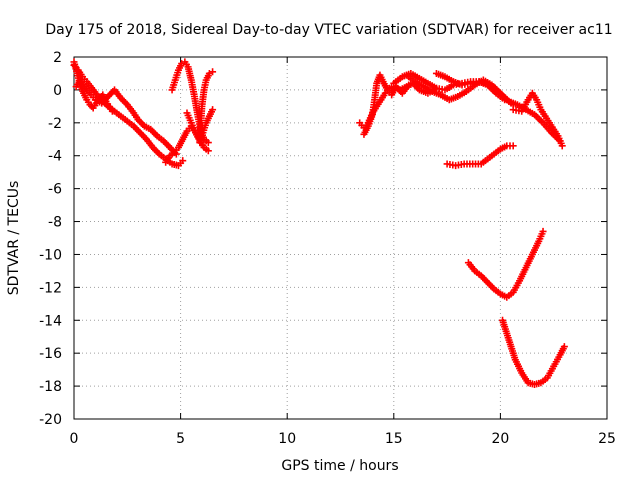 The image size is (640, 480). I want to click on x-tick-label: 15, so click(394, 439).